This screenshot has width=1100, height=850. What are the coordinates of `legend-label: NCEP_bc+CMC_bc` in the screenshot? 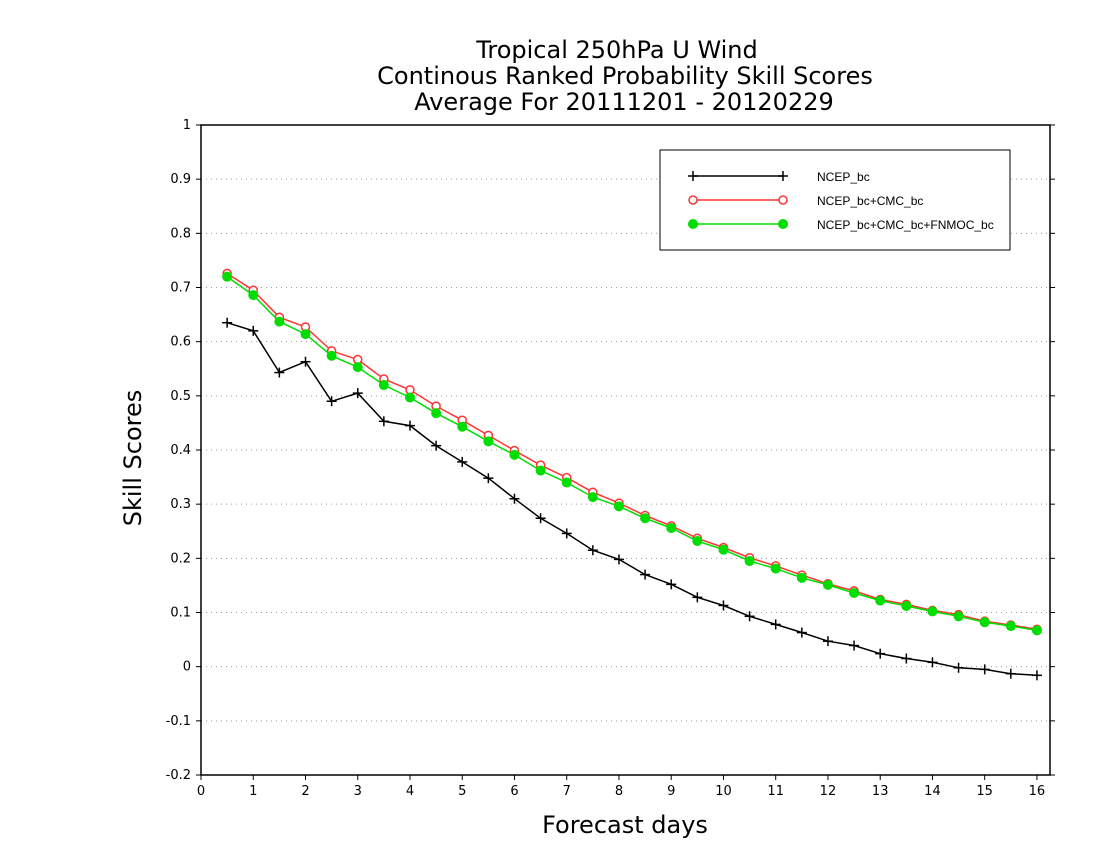 It's located at (870, 201).